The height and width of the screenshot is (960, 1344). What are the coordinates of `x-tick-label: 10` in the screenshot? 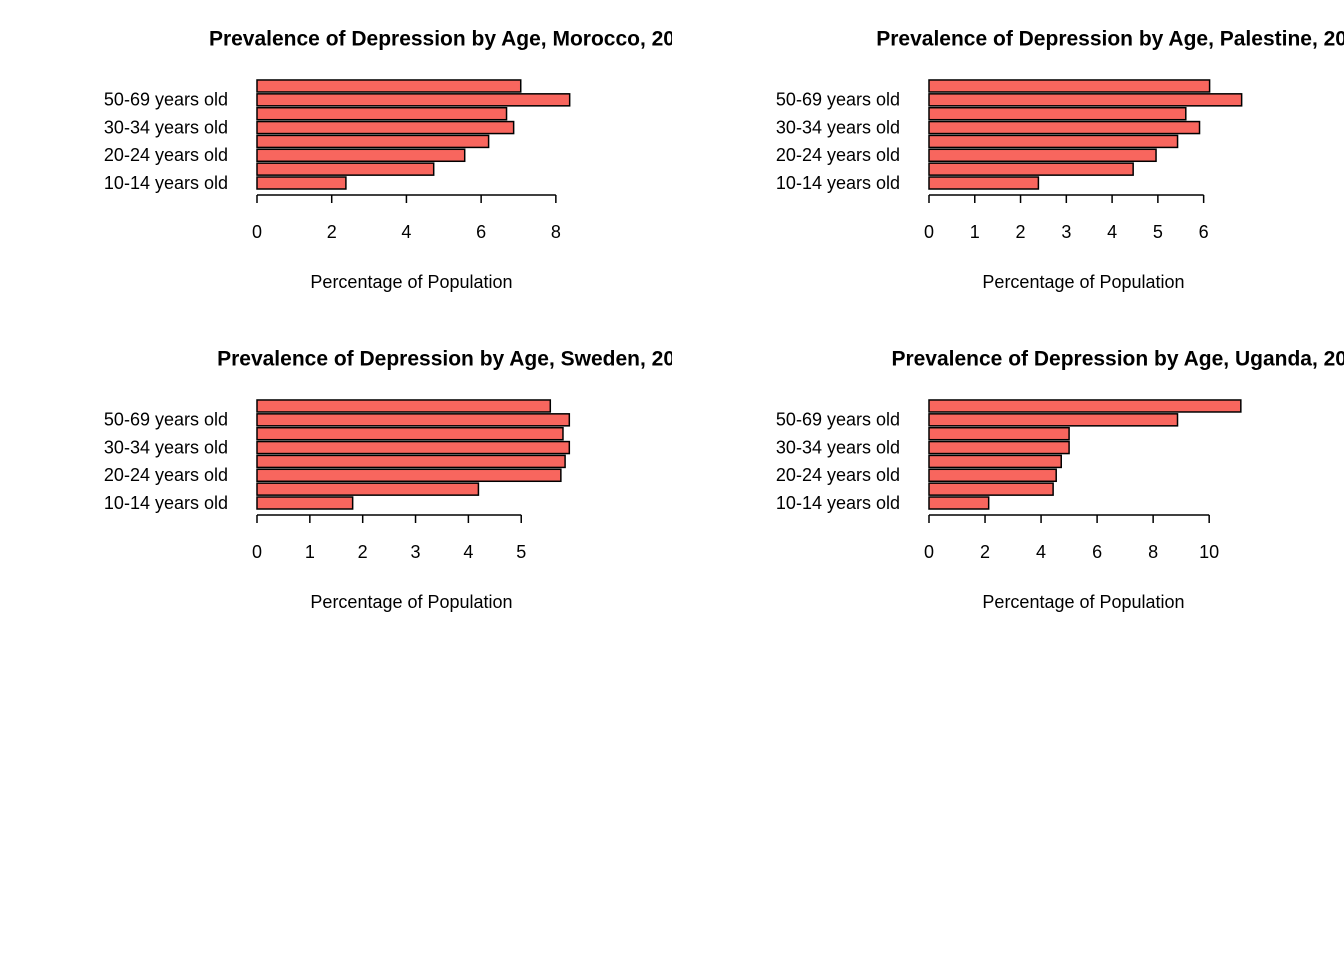 It's located at (1209, 552).